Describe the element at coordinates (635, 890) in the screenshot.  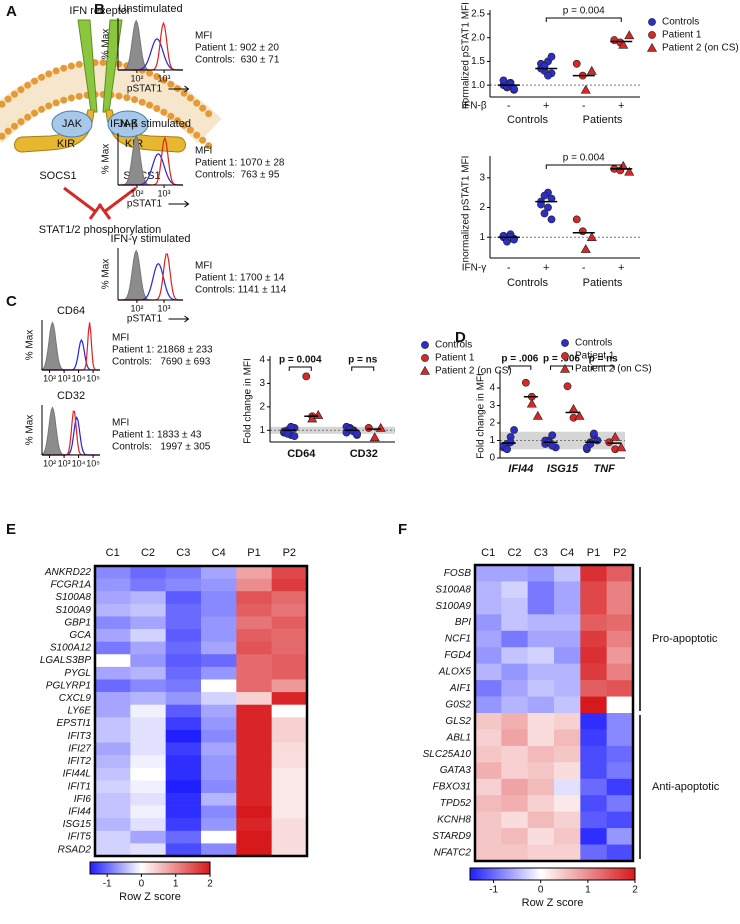
I see `colorbar-tick-label: 2` at that location.